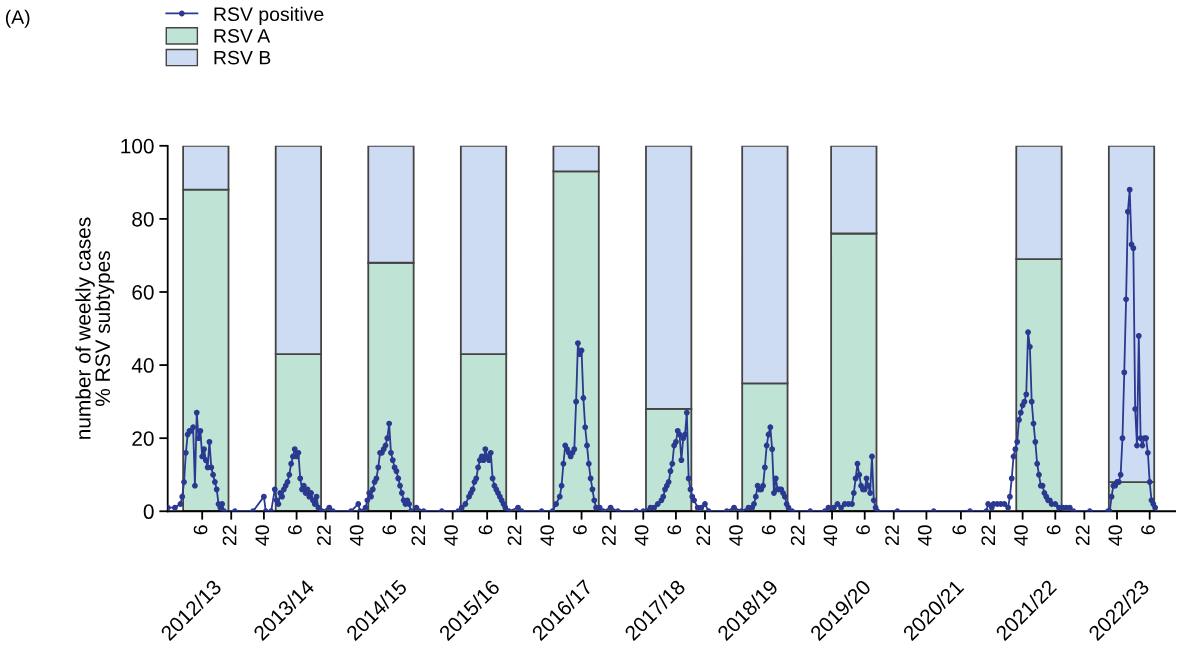  Describe the element at coordinates (143, 292) in the screenshot. I see `y-tick-label: 60` at that location.